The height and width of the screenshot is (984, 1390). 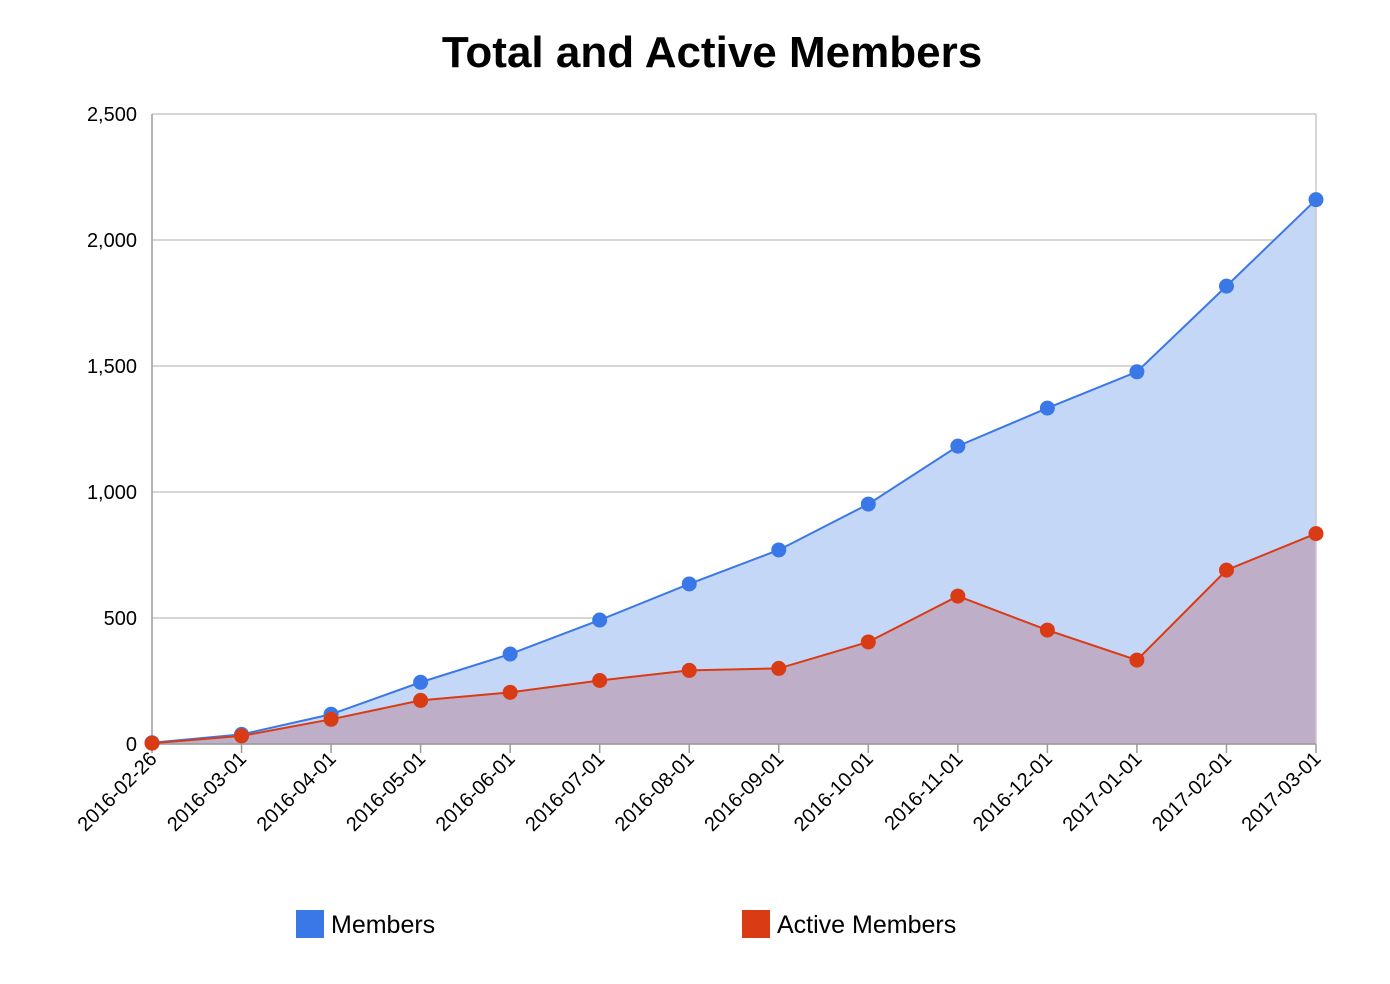 I want to click on legend: Members Active Members, so click(x=626, y=924).